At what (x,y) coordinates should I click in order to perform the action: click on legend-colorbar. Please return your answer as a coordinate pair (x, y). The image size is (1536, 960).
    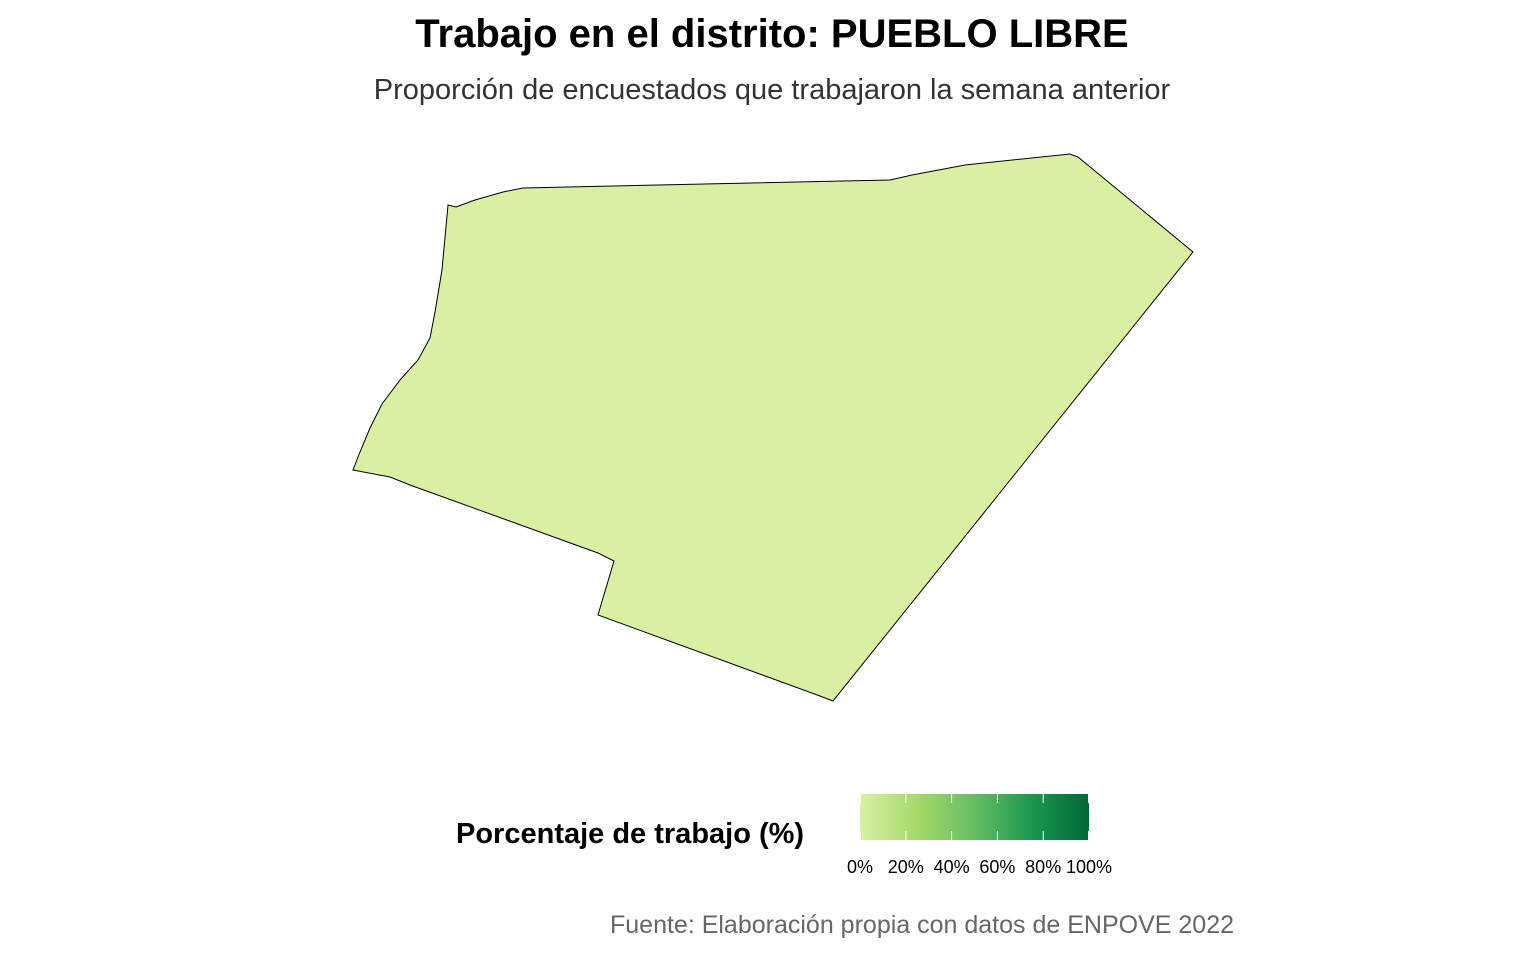
    Looking at the image, I should click on (974, 817).